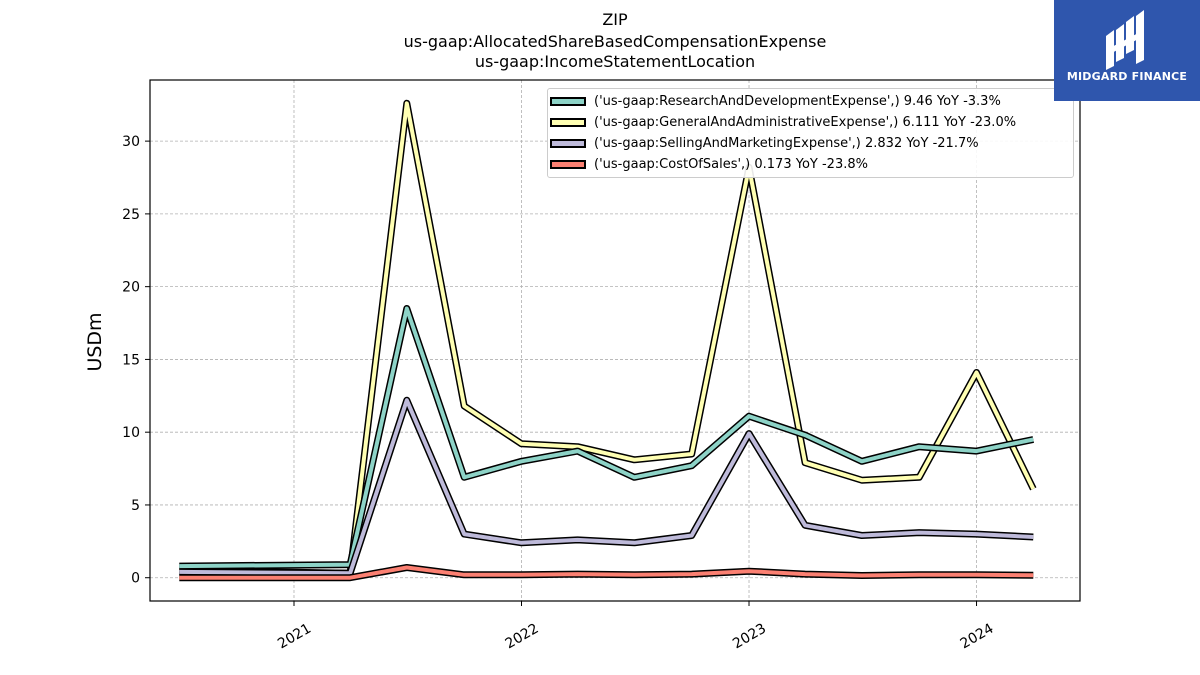  What do you see at coordinates (294, 637) in the screenshot?
I see `x-tick-label: 2021` at bounding box center [294, 637].